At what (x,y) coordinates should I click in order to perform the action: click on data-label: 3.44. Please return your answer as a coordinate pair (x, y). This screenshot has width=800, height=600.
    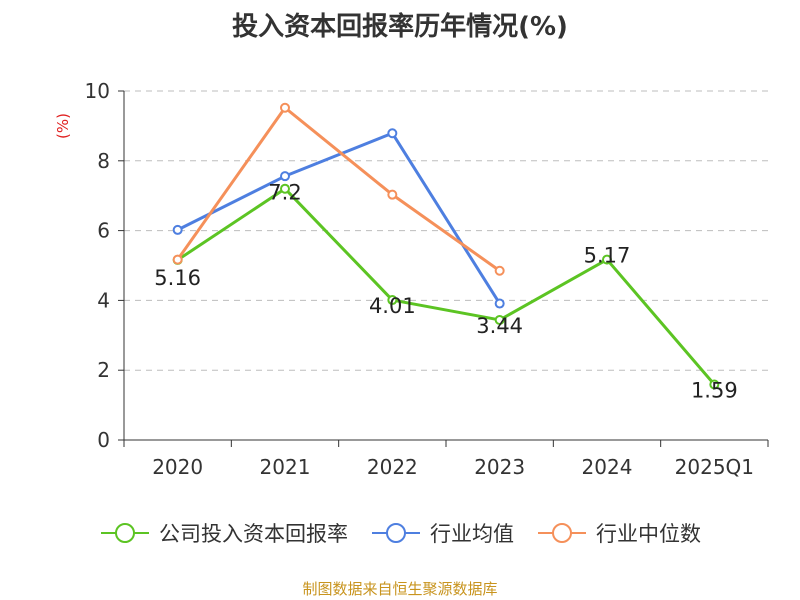
    Looking at the image, I should click on (499, 326).